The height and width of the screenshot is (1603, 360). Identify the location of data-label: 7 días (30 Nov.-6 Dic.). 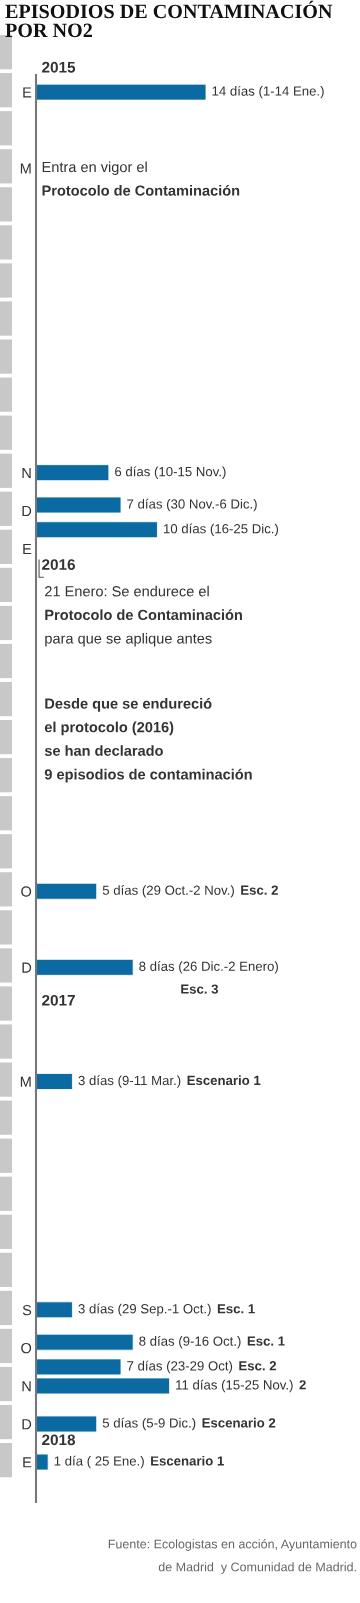
(192, 505).